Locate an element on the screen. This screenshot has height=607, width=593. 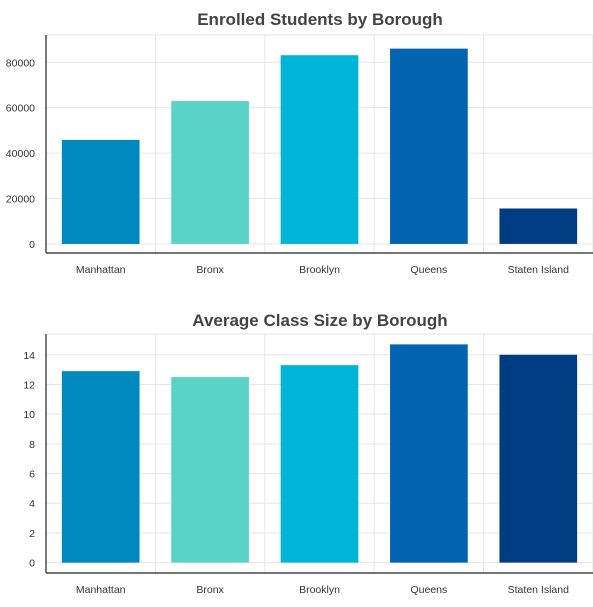
y-tick-label: 10 is located at coordinates (29, 415).